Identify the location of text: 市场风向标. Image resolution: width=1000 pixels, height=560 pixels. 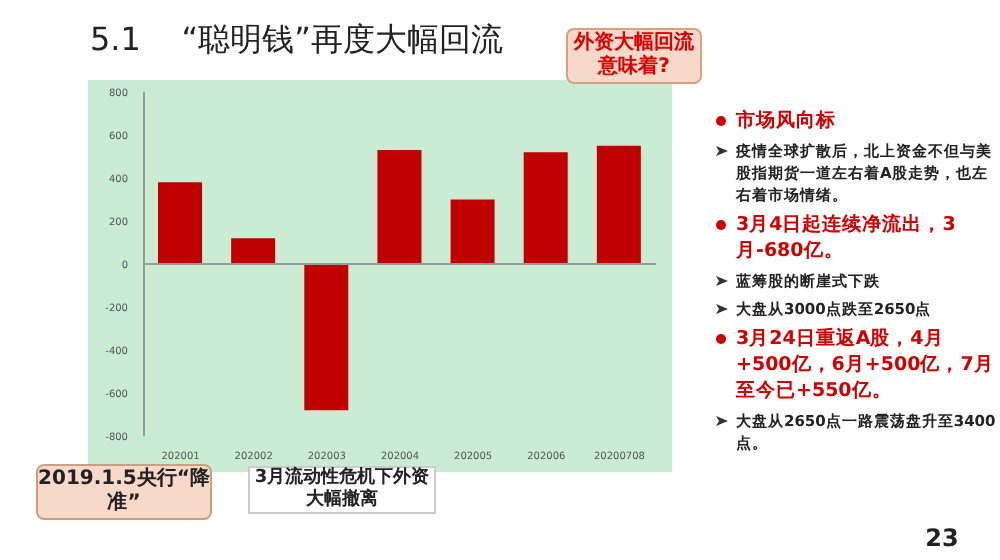
(786, 121).